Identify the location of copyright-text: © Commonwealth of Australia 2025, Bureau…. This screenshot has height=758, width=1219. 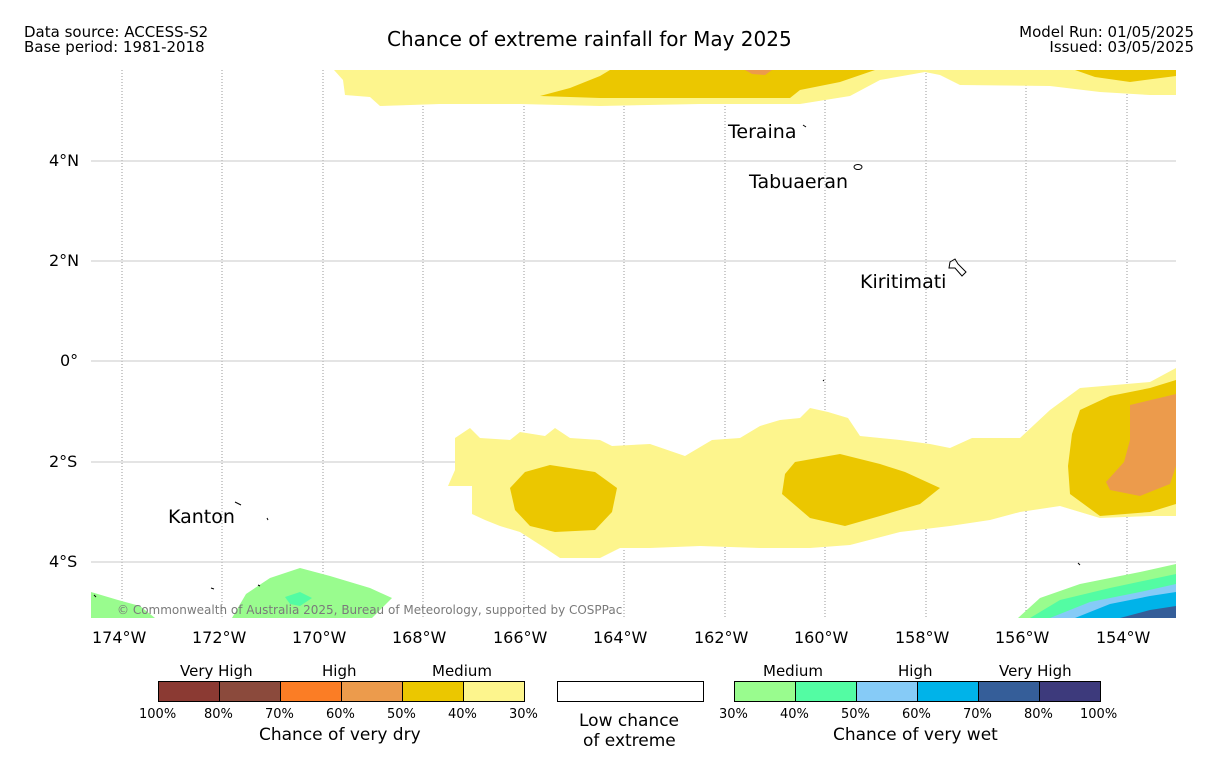
(370, 610).